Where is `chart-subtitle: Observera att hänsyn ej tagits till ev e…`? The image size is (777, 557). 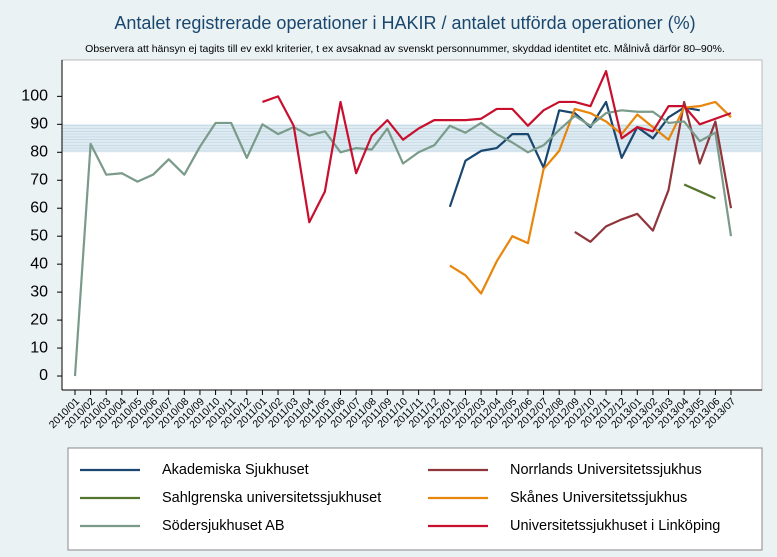 chart-subtitle: Observera att hänsyn ej tagits till ev e… is located at coordinates (405, 49).